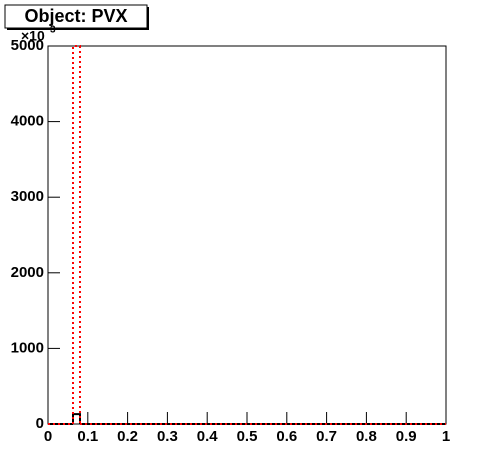 The width and height of the screenshot is (496, 472). I want to click on chart-title: Object: PVX, so click(75, 16).